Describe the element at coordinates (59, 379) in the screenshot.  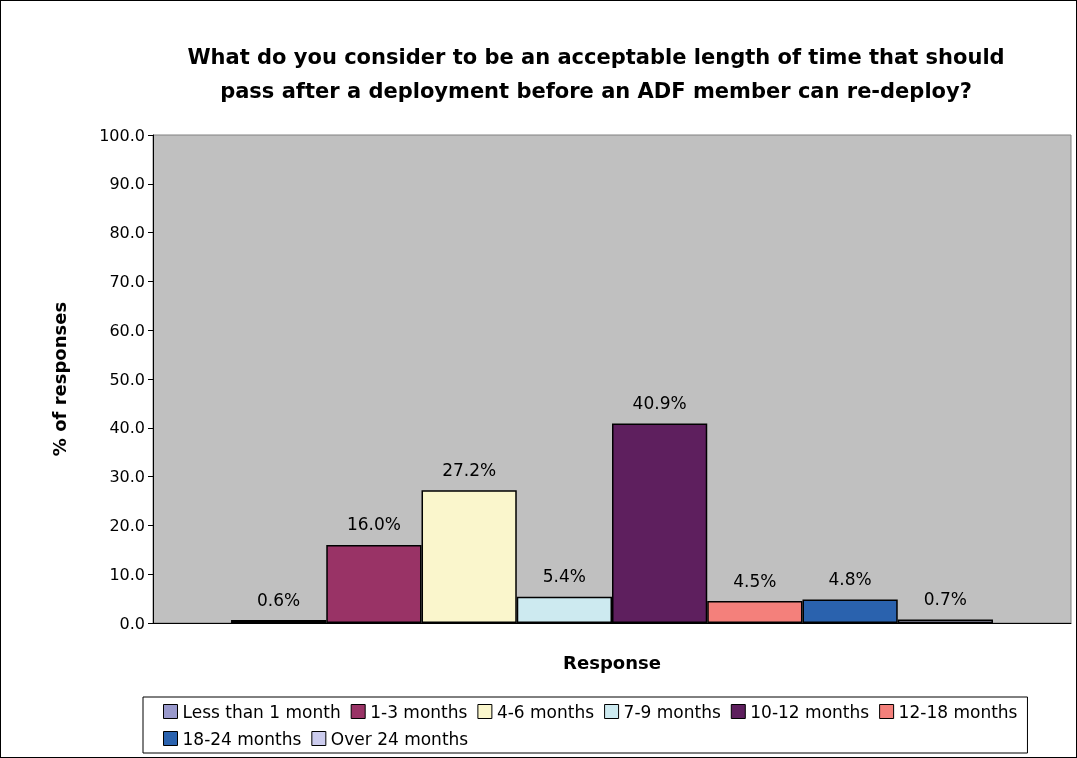
I see `y-axis-title: % of responses` at that location.